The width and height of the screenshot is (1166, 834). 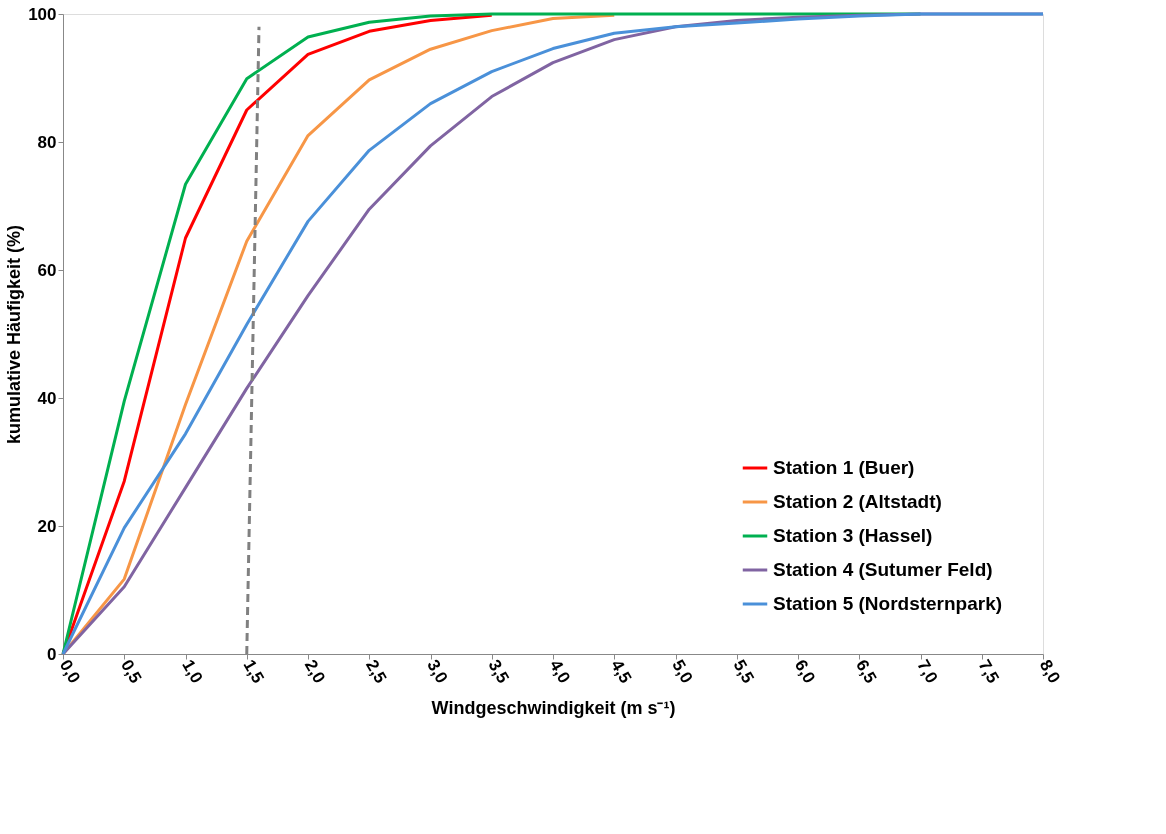 What do you see at coordinates (376, 671) in the screenshot?
I see `x-tick-label: 2,5` at bounding box center [376, 671].